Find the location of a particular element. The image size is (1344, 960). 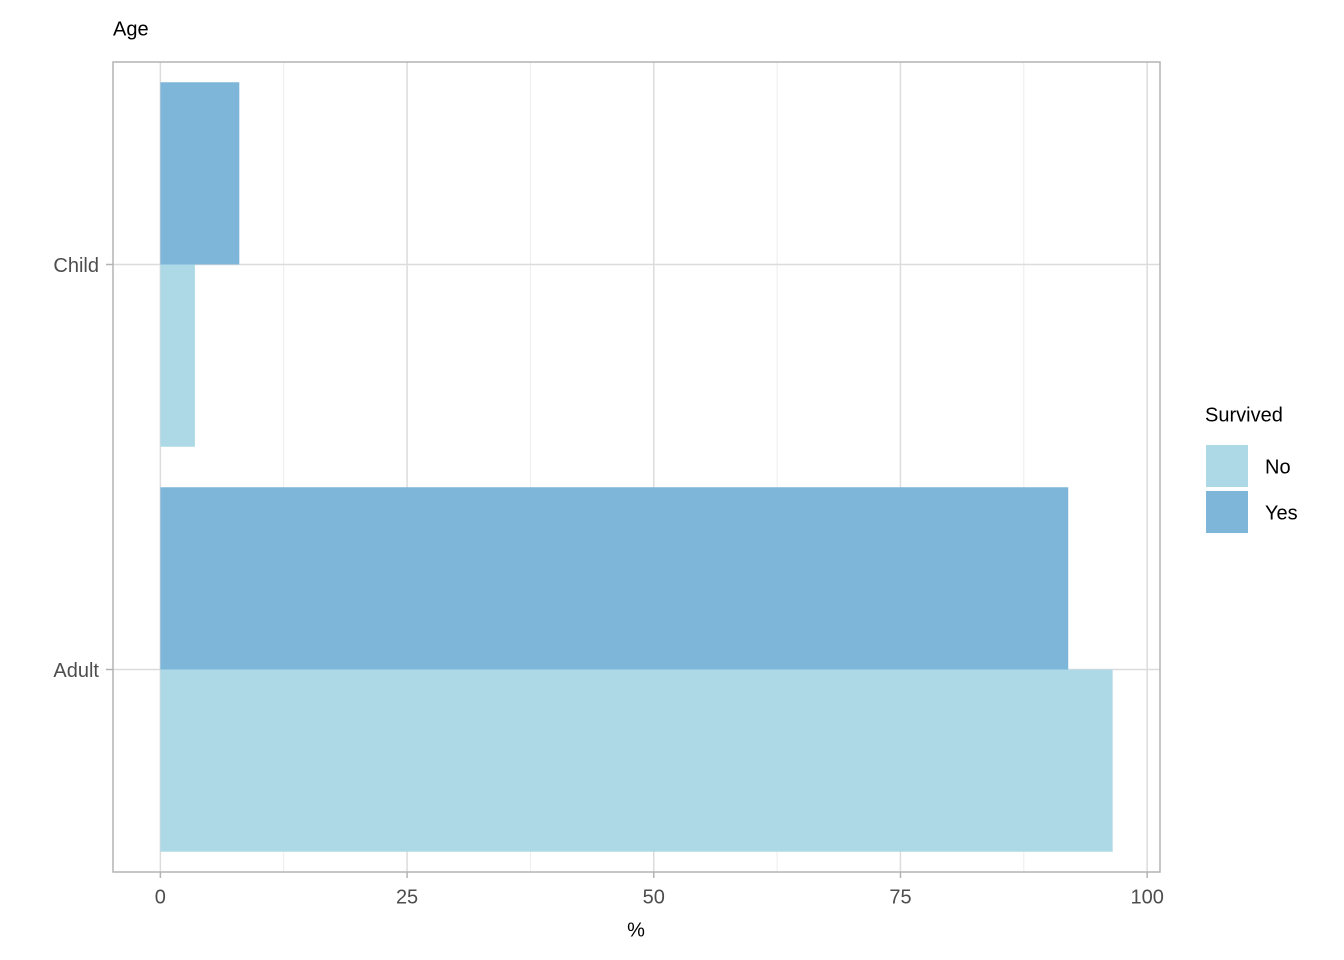

legend-label: No is located at coordinates (1278, 467).